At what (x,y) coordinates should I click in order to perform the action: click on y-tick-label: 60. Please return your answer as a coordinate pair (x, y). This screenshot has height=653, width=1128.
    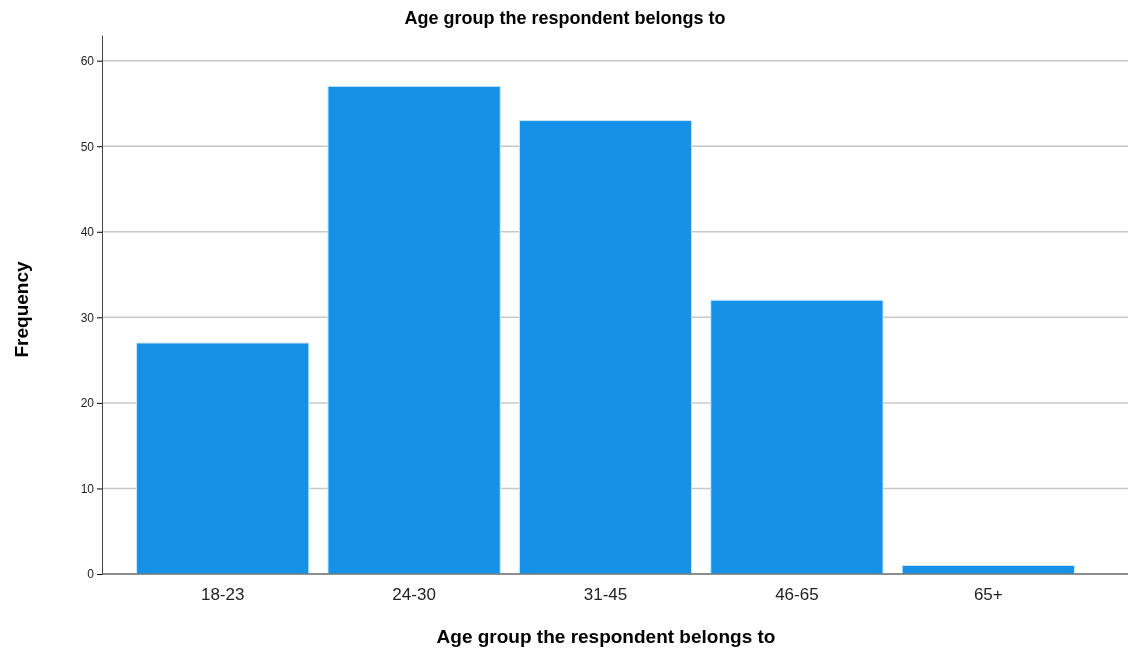
    Looking at the image, I should click on (87, 61).